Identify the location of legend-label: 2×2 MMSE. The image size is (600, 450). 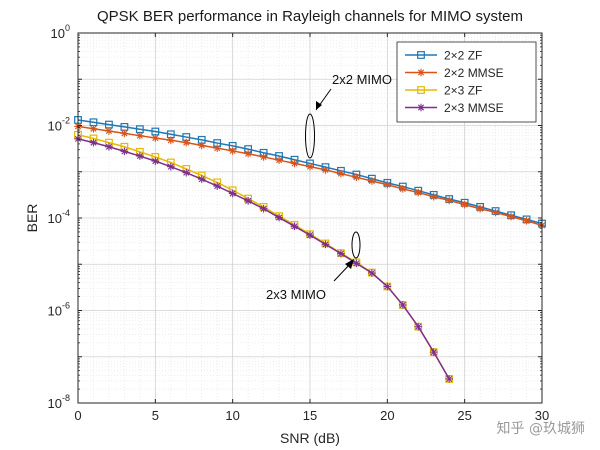
(474, 73).